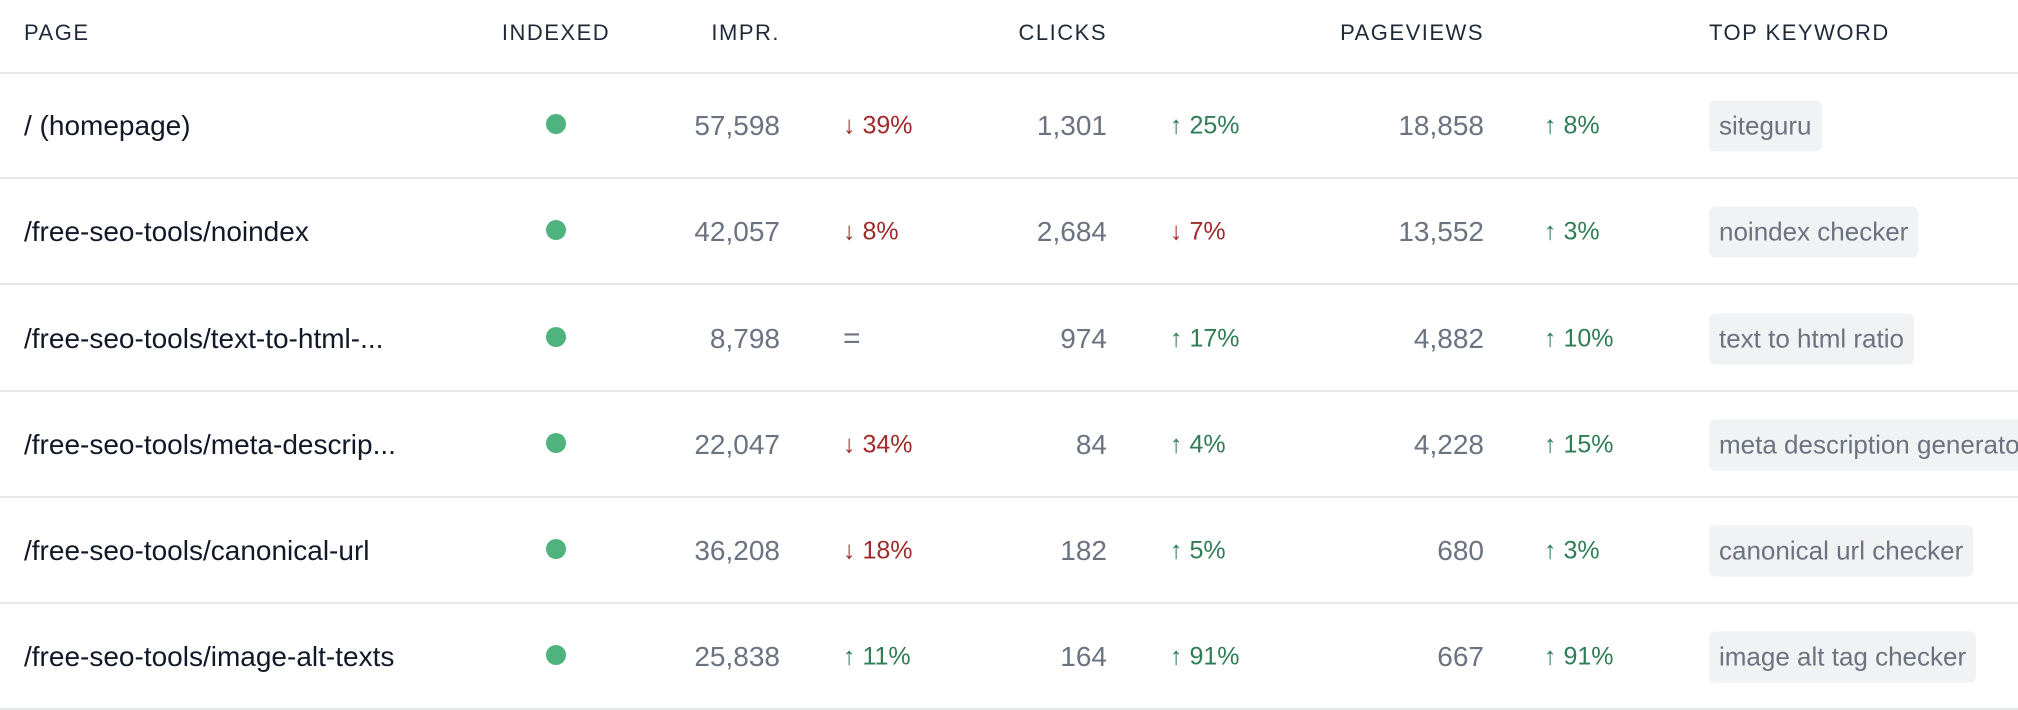 This screenshot has height=710, width=2018. I want to click on keyword-tag: text to html ratio, so click(1811, 338).